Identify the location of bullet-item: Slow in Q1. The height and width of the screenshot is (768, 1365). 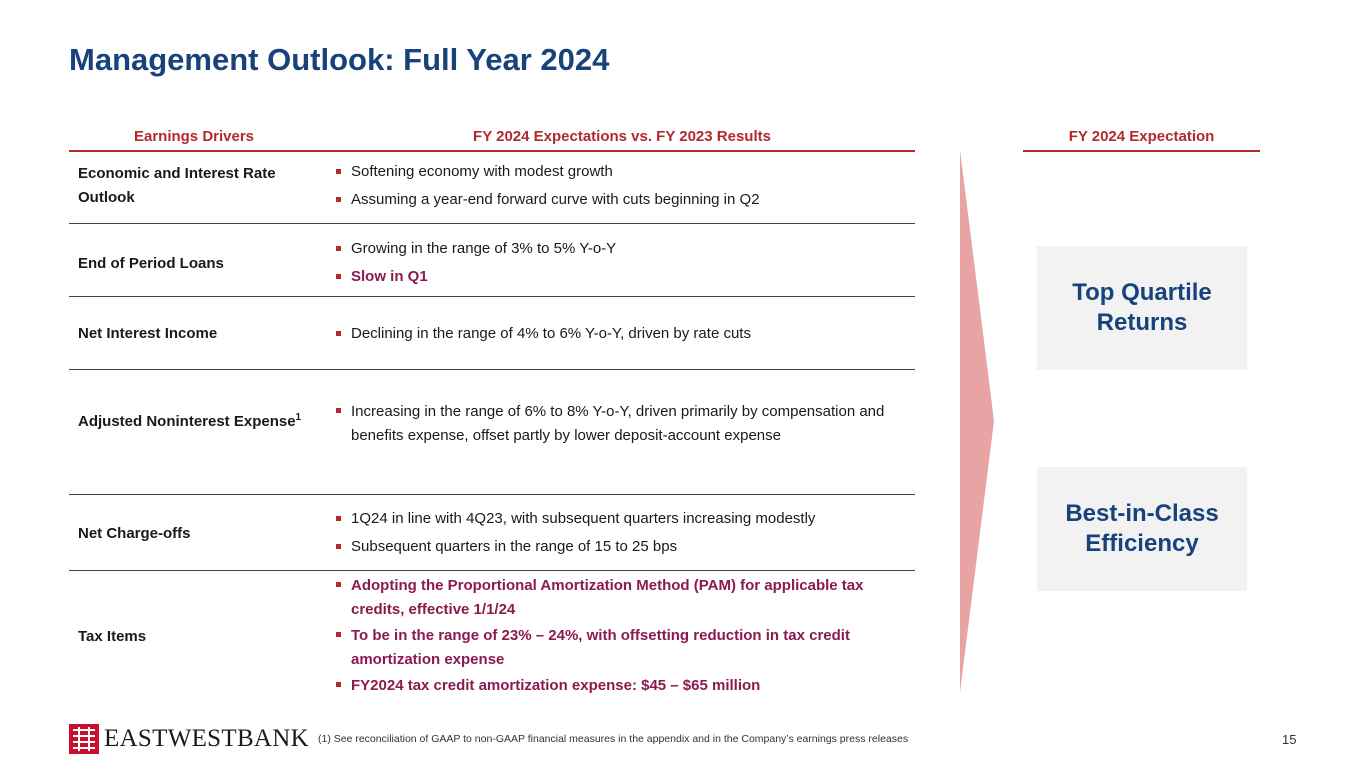
(614, 277).